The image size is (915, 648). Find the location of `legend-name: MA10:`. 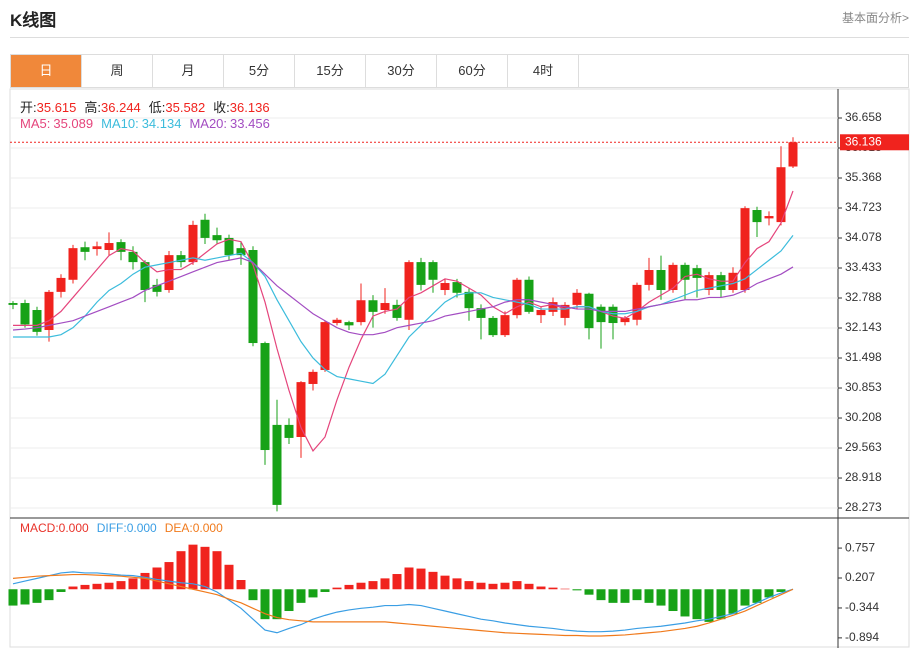

legend-name: MA10: is located at coordinates (120, 123).